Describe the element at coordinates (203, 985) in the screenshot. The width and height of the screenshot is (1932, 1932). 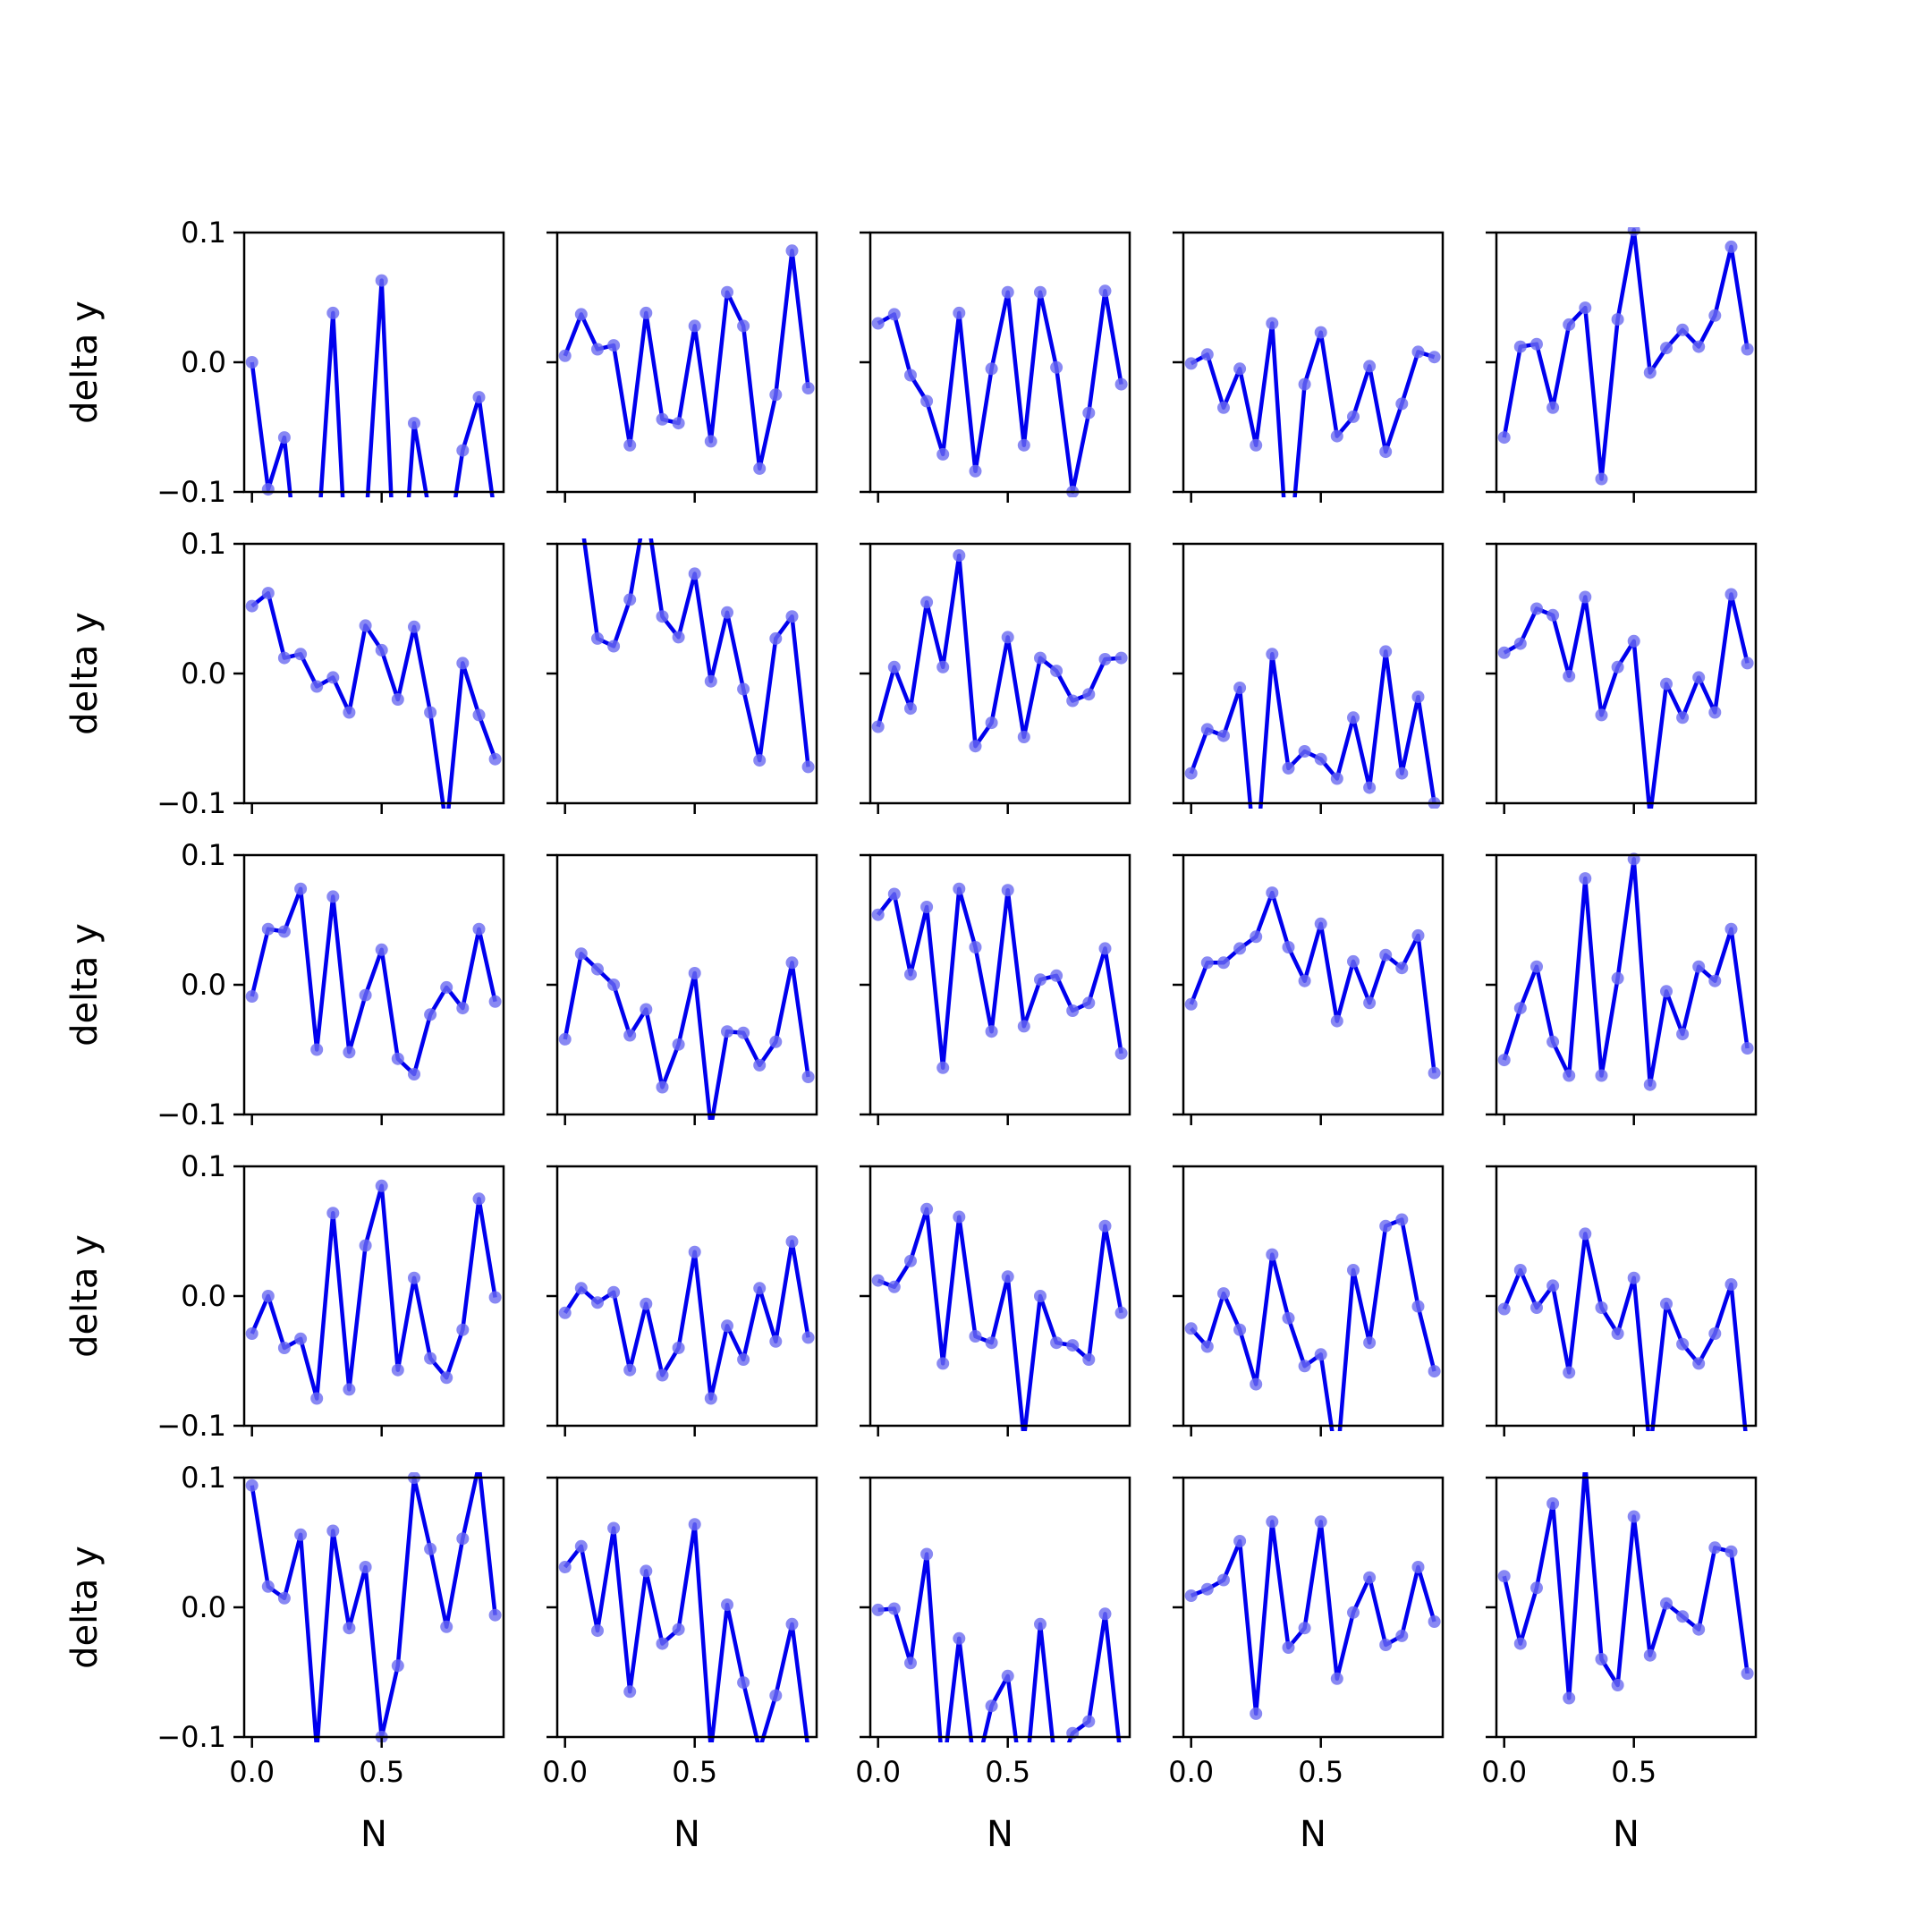
I see `y-tick-label: 0.0` at that location.